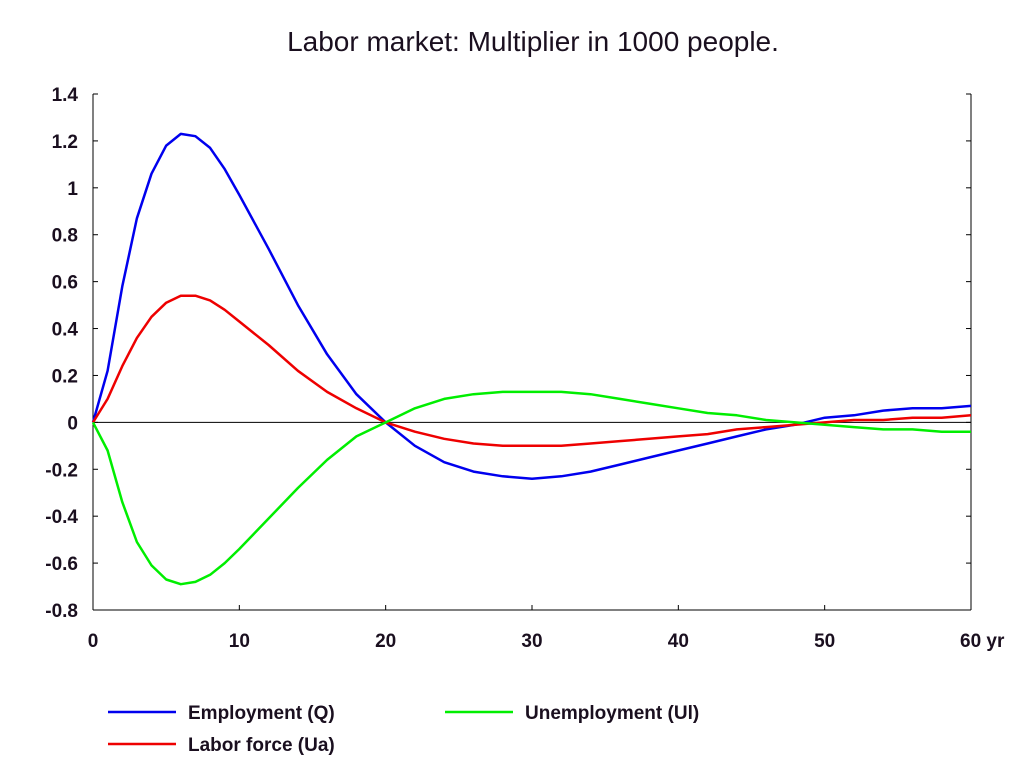 This screenshot has width=1024, height=778. What do you see at coordinates (533, 41) in the screenshot?
I see `chart-title: Labor market: Multiplier in 1000 people.` at bounding box center [533, 41].